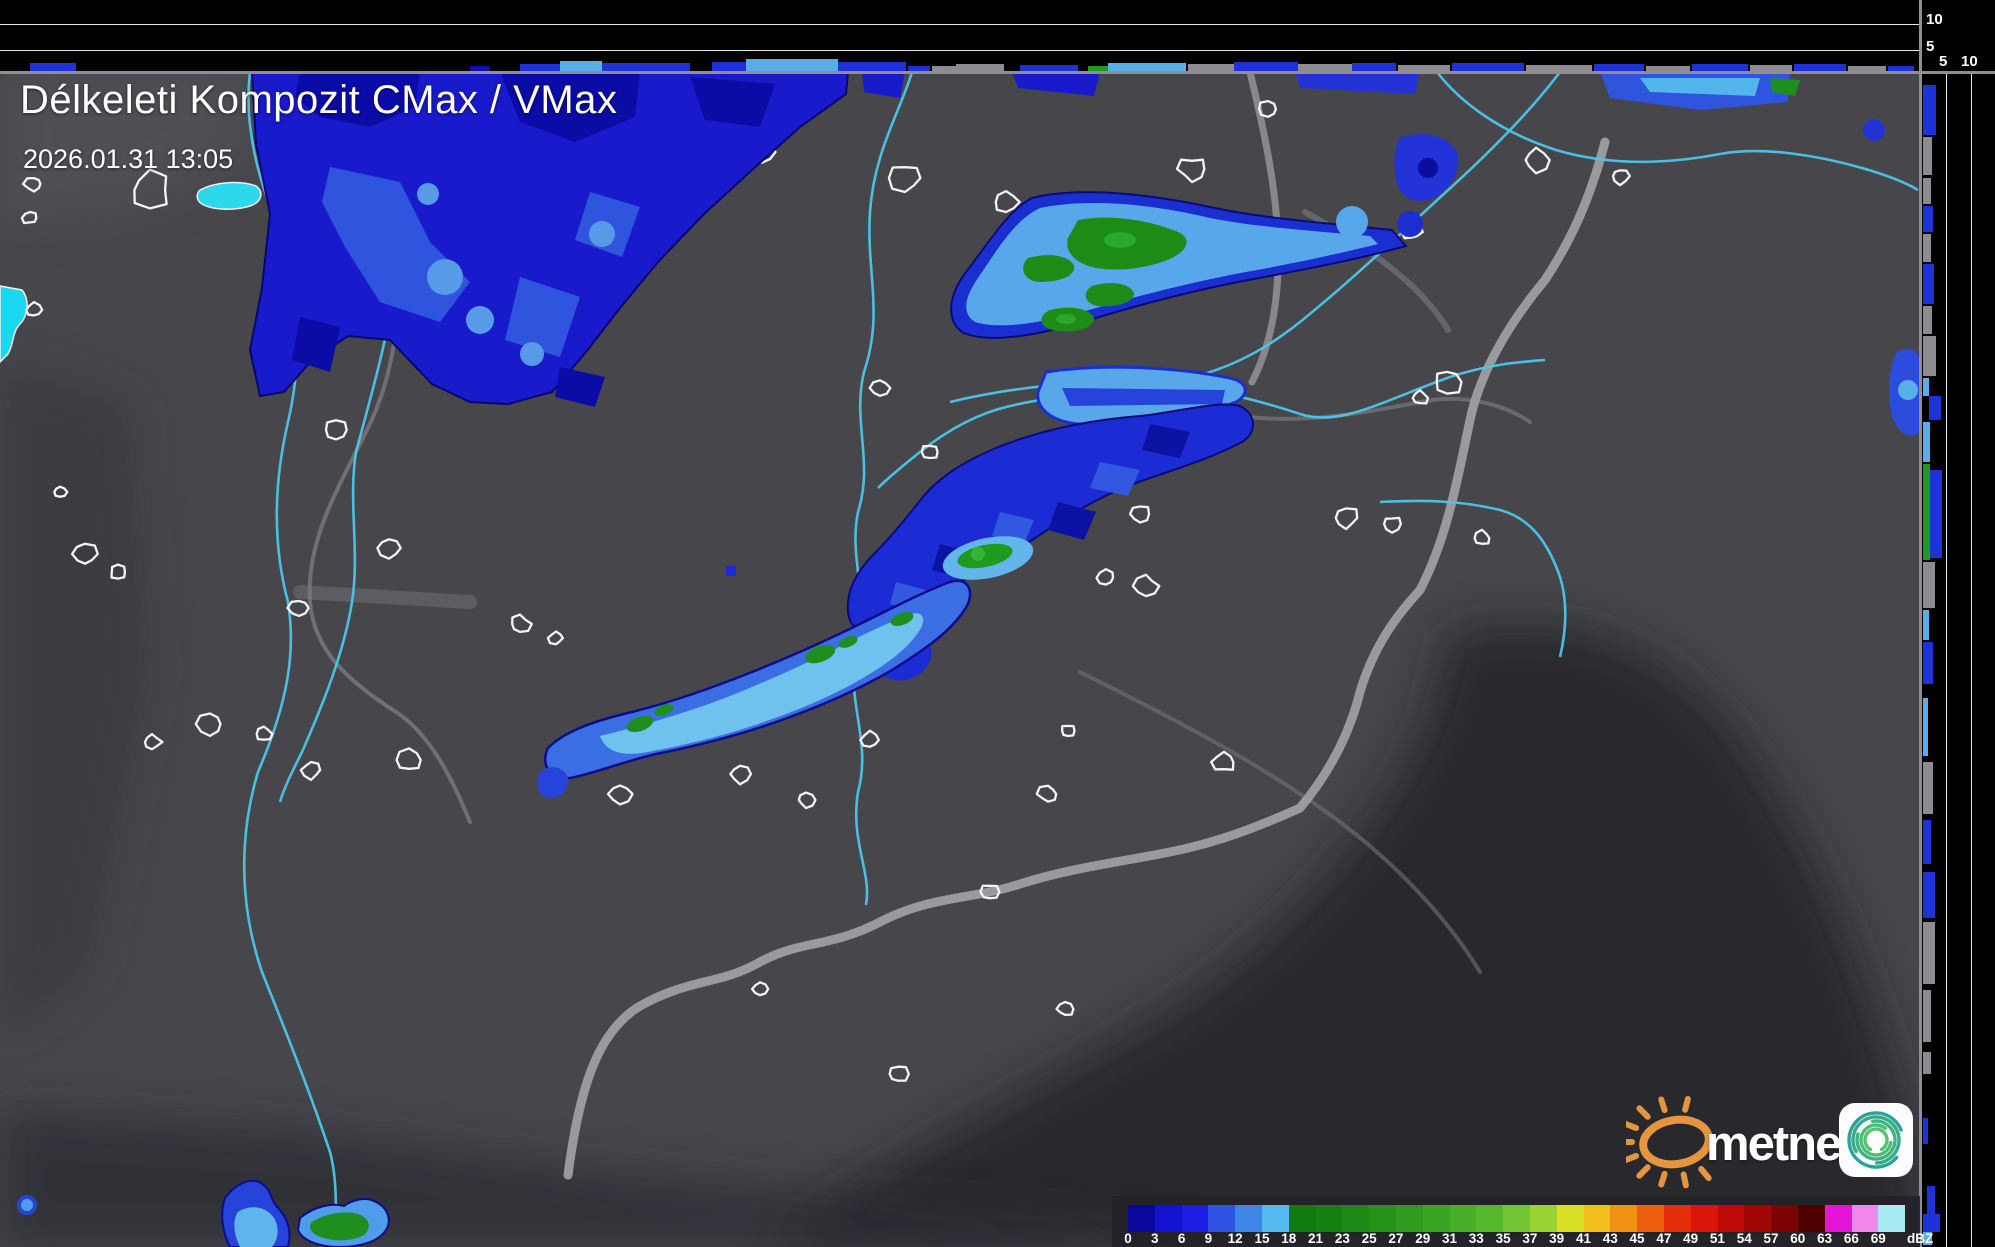 The image size is (1995, 1247). What do you see at coordinates (1946, 660) in the screenshot?
I see `right-profile-gridline-5km` at bounding box center [1946, 660].